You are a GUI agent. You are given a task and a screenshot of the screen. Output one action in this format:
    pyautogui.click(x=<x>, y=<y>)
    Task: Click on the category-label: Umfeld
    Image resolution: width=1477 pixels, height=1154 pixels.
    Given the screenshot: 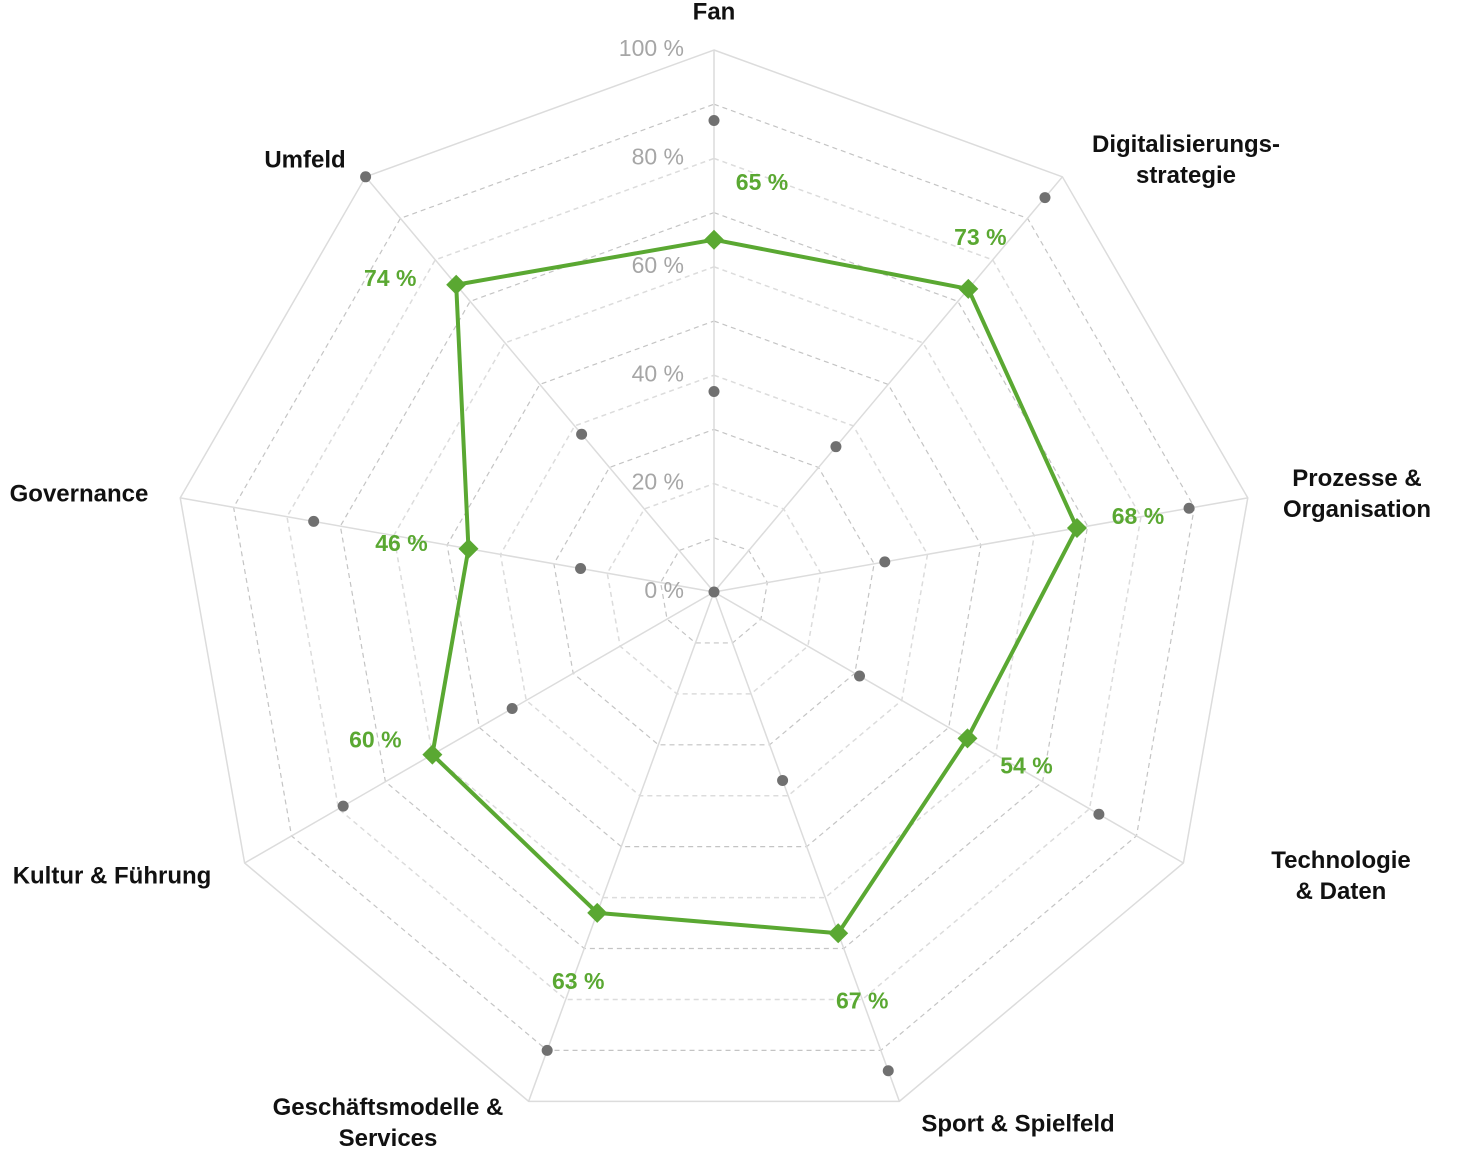 What is the action you would take?
    pyautogui.click(x=305, y=160)
    